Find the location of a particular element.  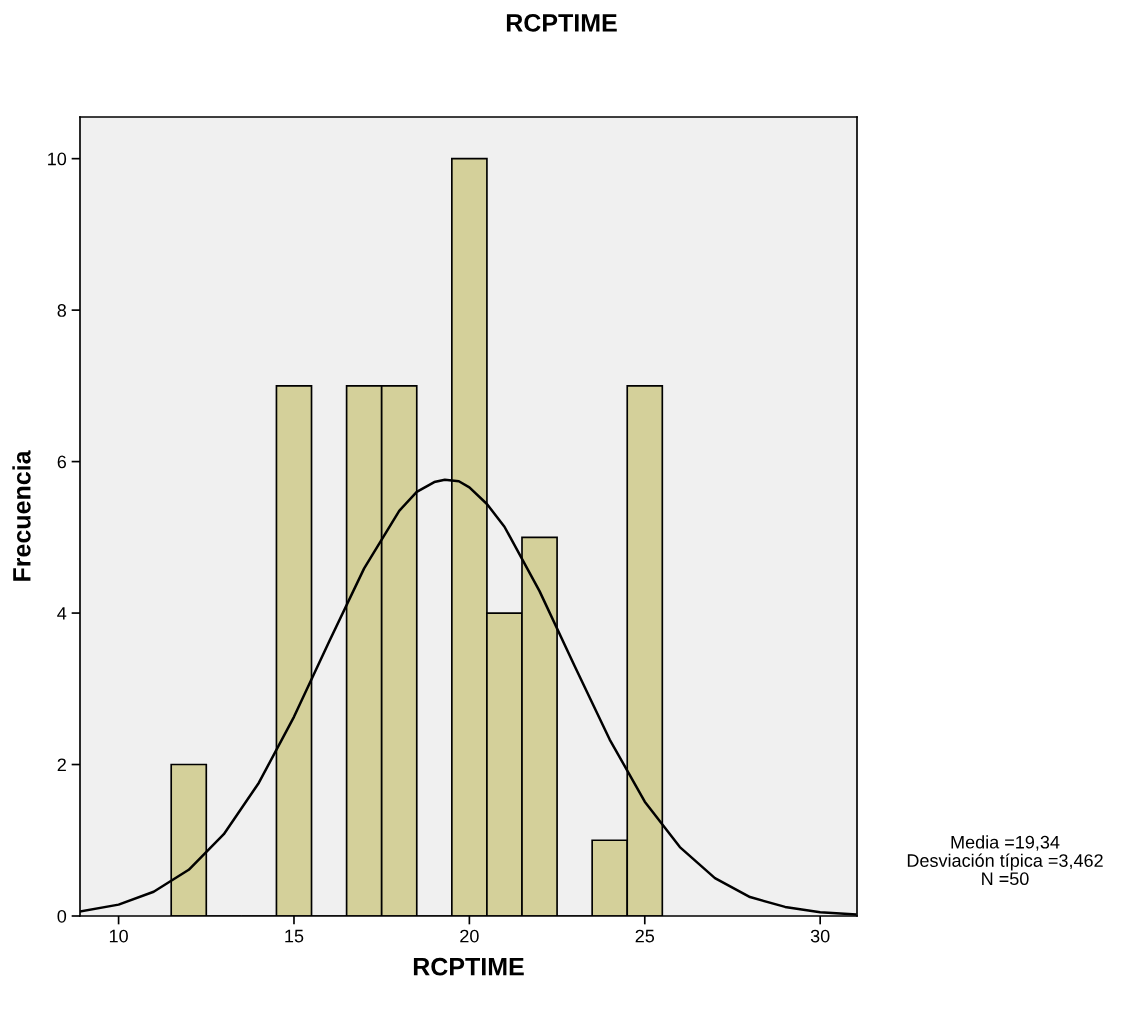

y-axis-title: Frecuencia is located at coordinates (21, 515).